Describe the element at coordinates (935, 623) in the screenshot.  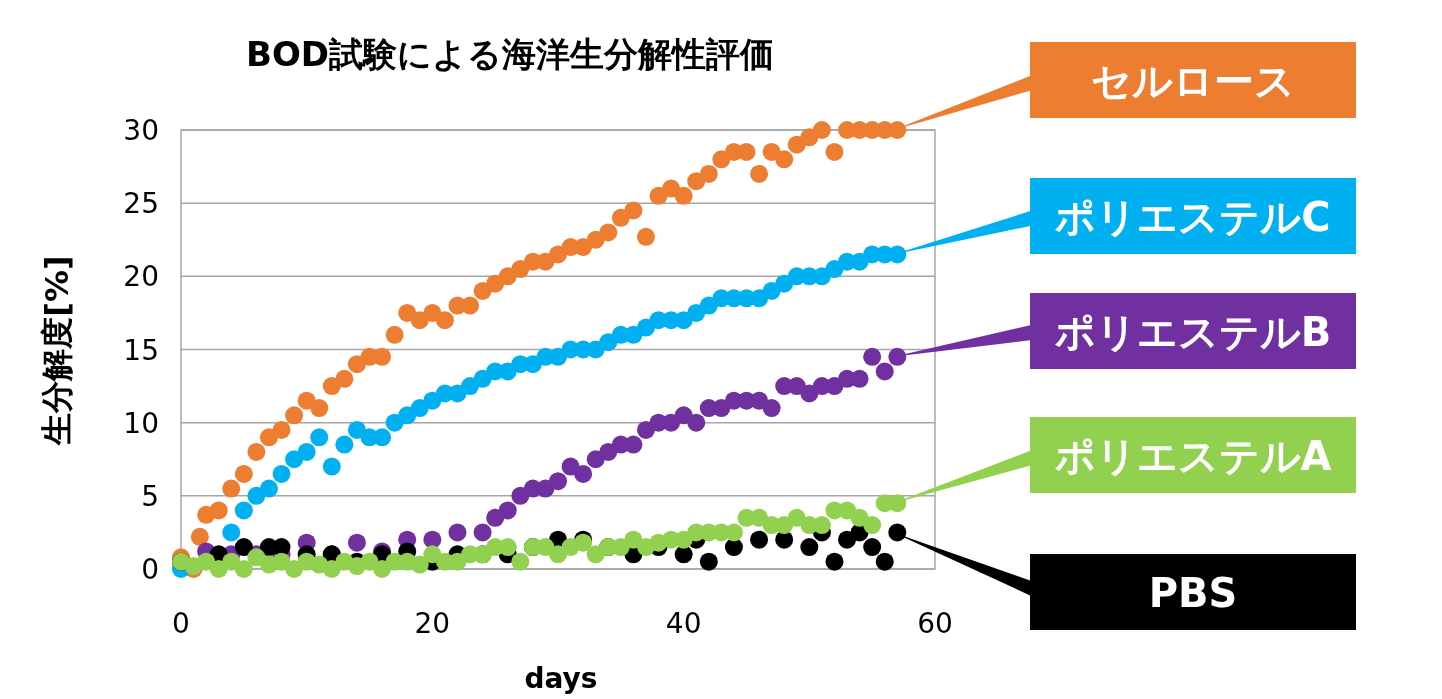
I see `x-tick-label: 60` at that location.